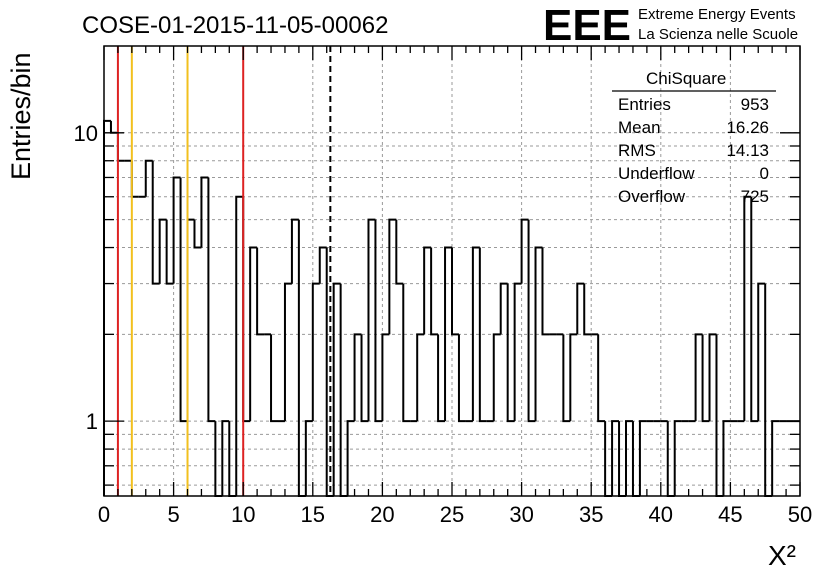 The image size is (836, 572). Describe the element at coordinates (717, 14) in the screenshot. I see `eee-logo-line1: Extreme Energy Events` at that location.